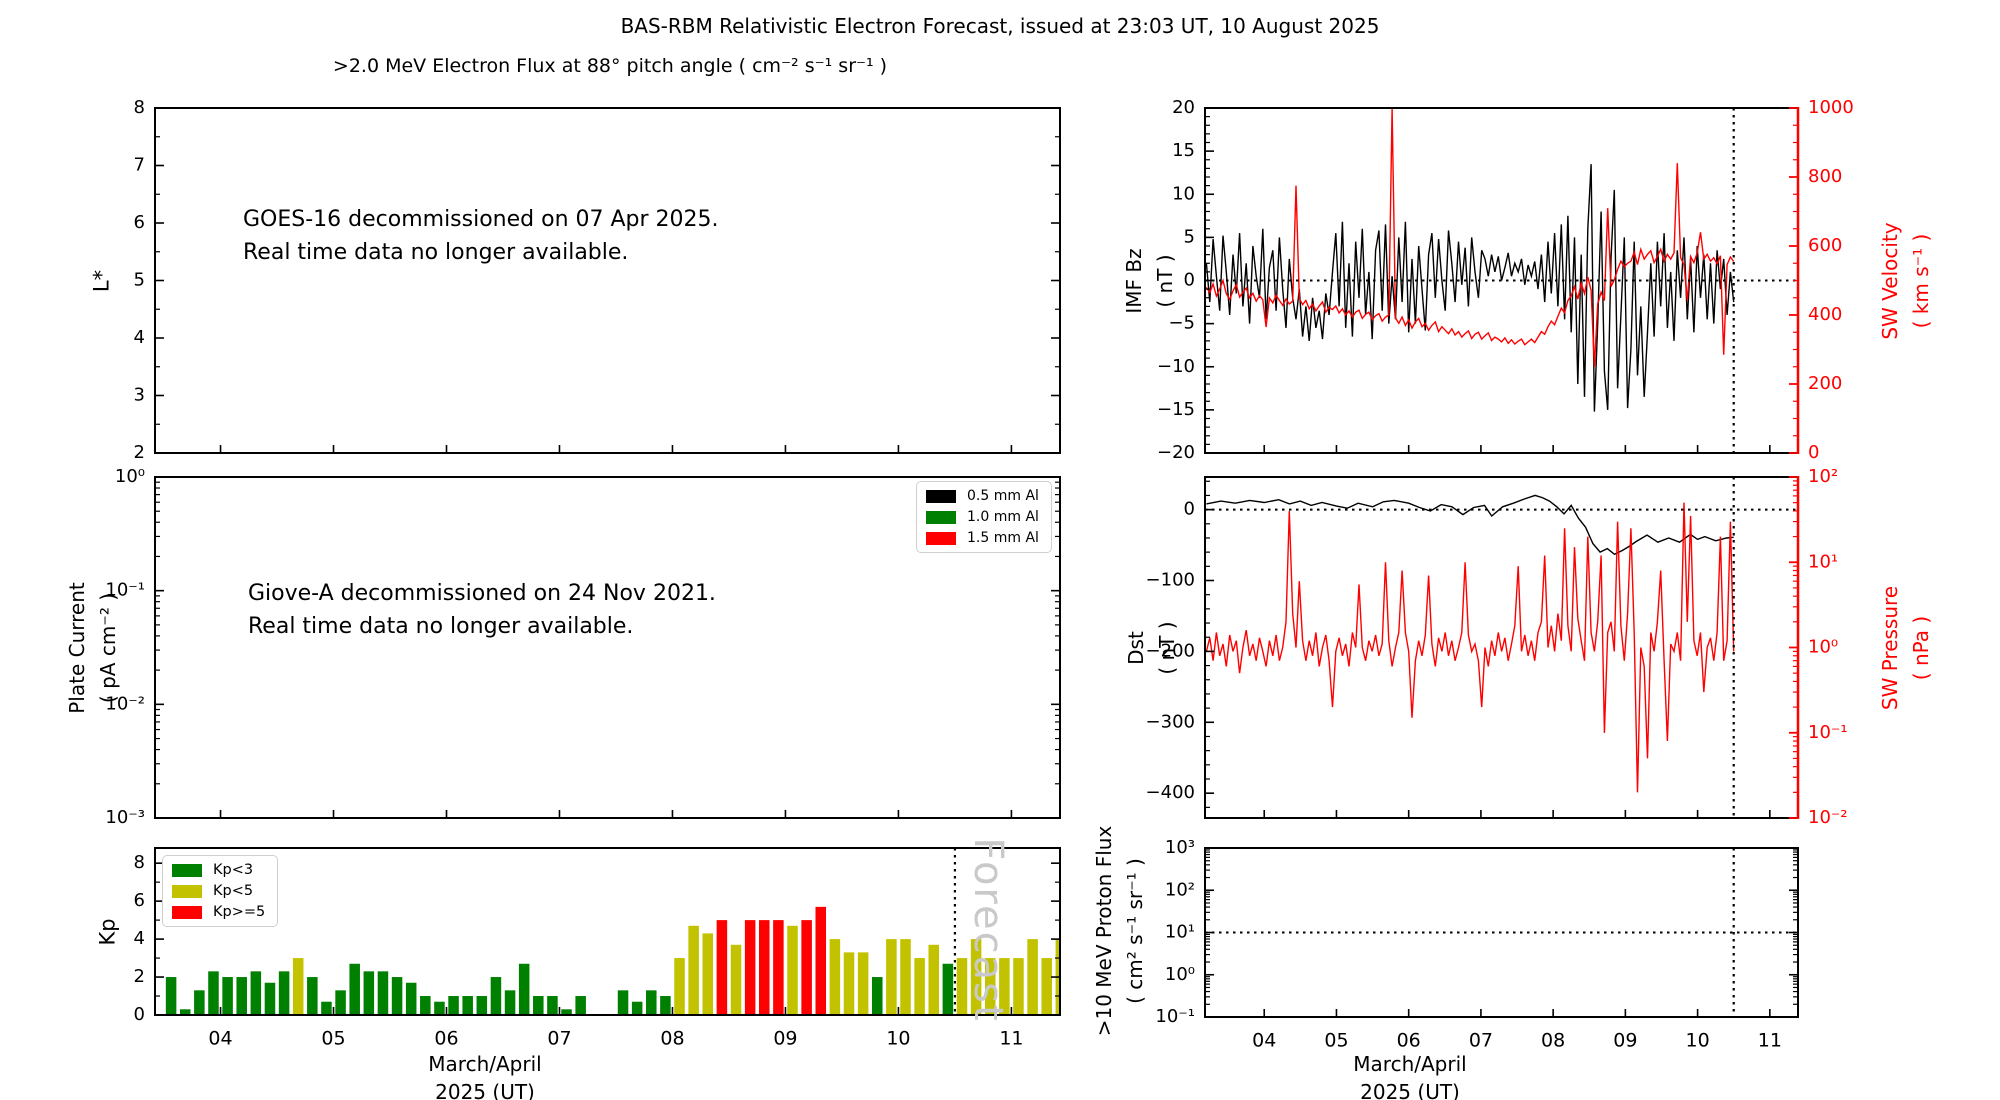  I want to click on svg-text: −5, so click(1181, 323).